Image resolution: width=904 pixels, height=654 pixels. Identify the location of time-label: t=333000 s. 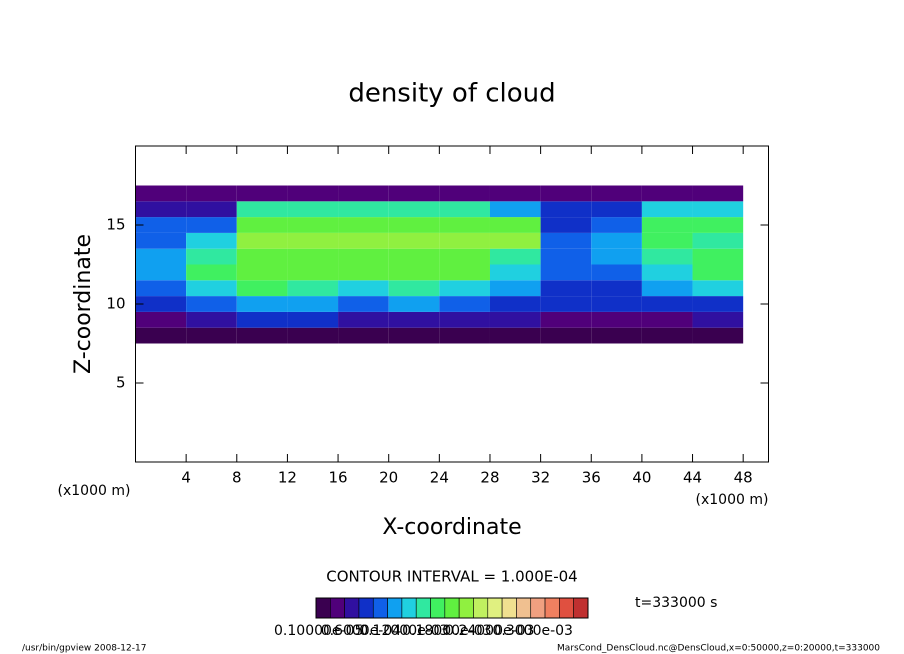
(676, 603).